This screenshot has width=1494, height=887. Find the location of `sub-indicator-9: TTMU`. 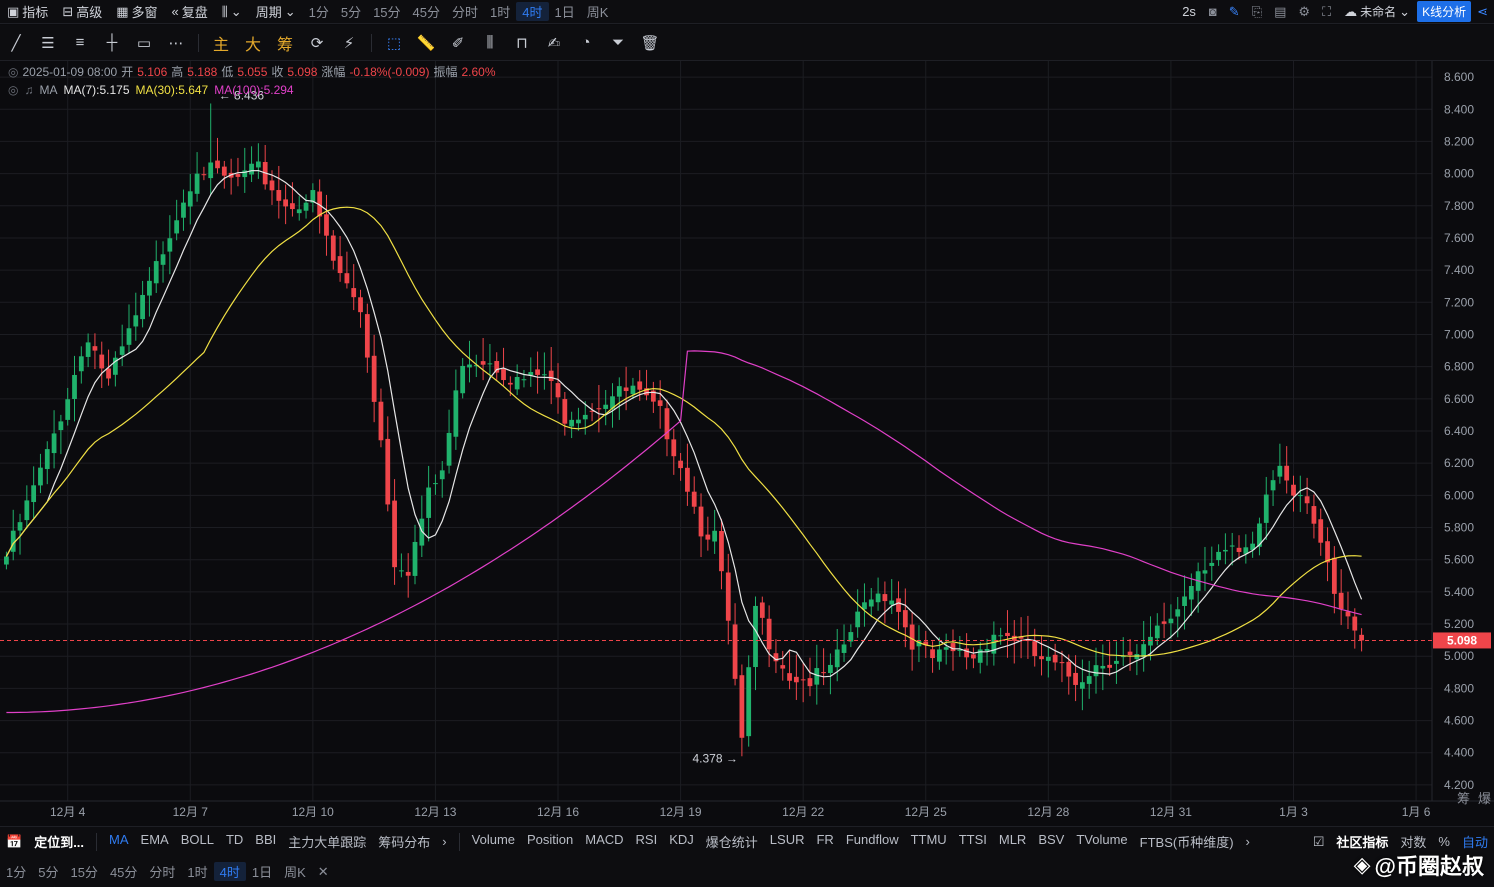

sub-indicator-9: TTMU is located at coordinates (928, 839).